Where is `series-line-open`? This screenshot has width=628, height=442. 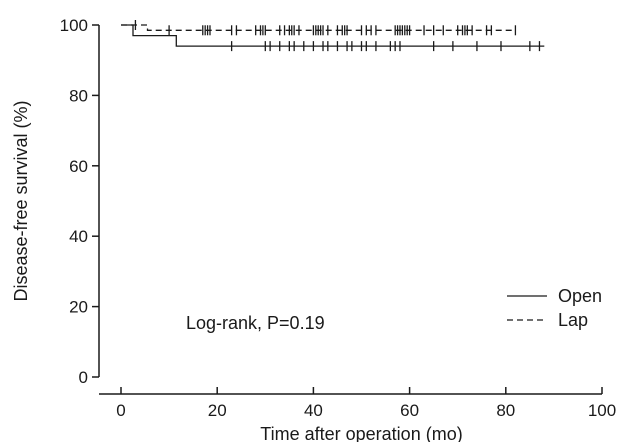 series-line-open is located at coordinates (333, 35).